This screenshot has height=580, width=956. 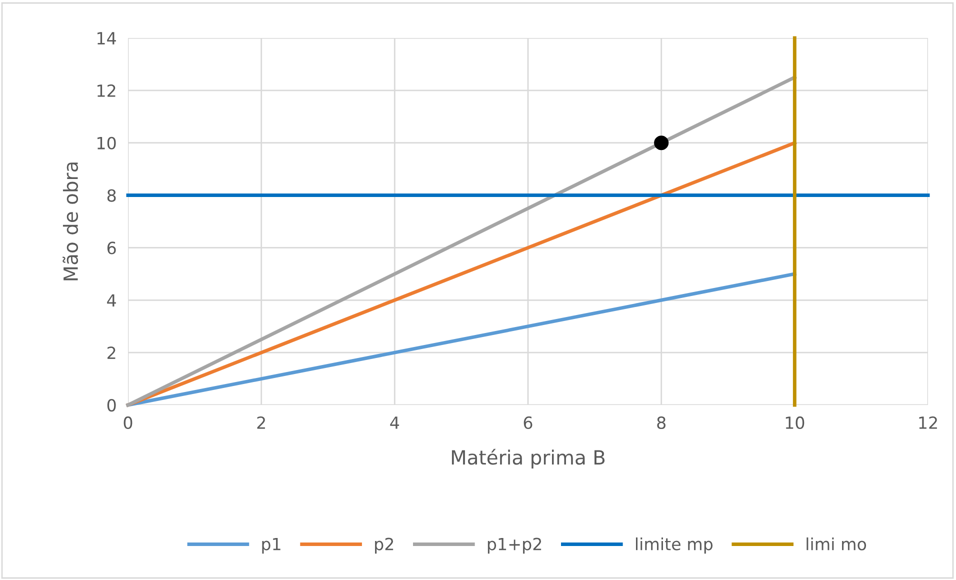 I want to click on legend-label: limite mp, so click(x=674, y=545).